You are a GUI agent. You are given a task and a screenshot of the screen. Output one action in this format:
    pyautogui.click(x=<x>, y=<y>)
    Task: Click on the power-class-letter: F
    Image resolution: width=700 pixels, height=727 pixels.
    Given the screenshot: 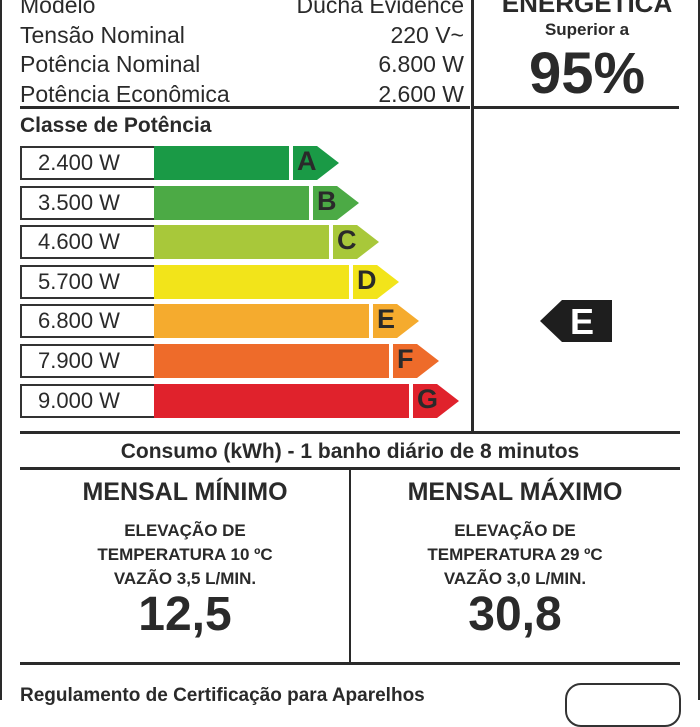 What is the action you would take?
    pyautogui.click(x=405, y=359)
    